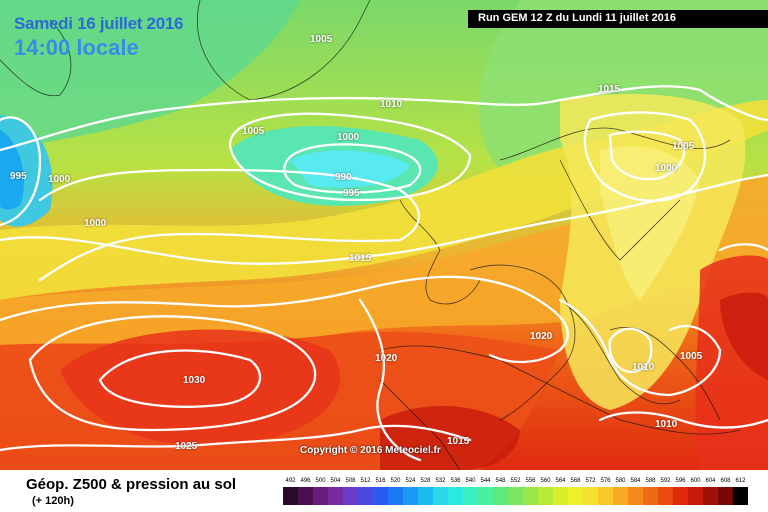 This screenshot has height=512, width=768. What do you see at coordinates (515, 481) in the screenshot?
I see `scale-tick-label: 552` at bounding box center [515, 481].